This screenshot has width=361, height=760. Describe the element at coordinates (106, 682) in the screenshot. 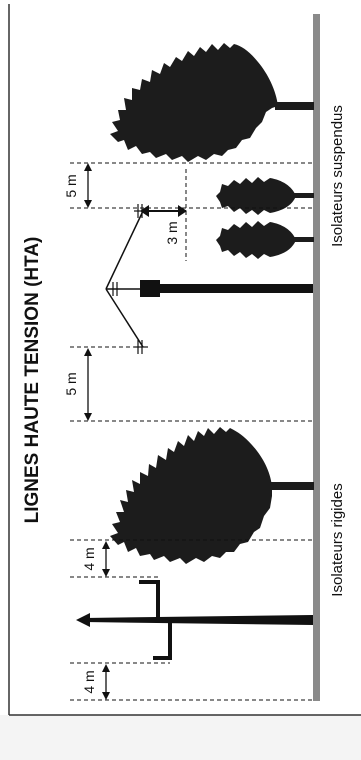

I see `dimension-arrow-rigid-left` at that location.